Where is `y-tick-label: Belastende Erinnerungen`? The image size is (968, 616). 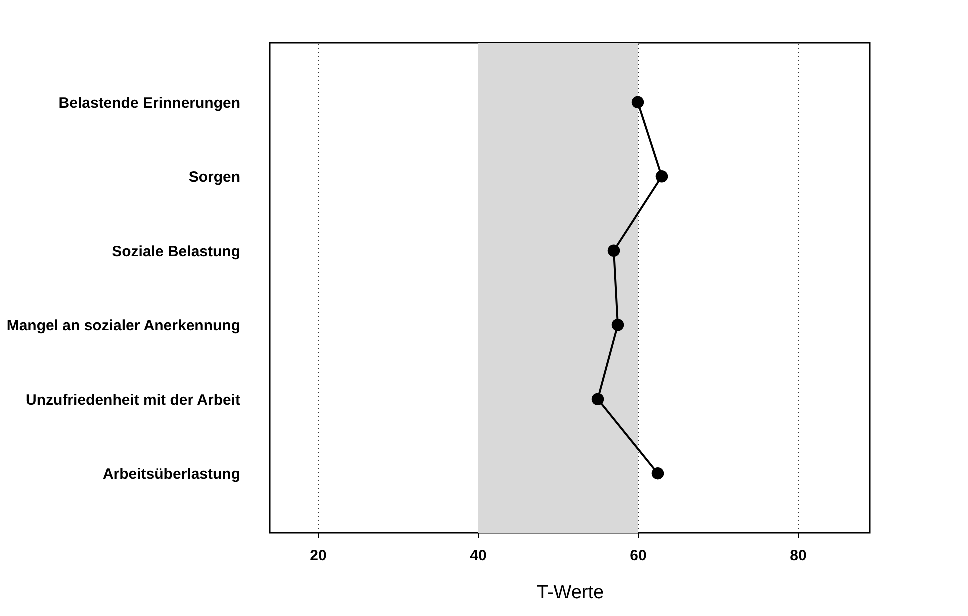 y-tick-label: Belastende Erinnerungen is located at coordinates (149, 103).